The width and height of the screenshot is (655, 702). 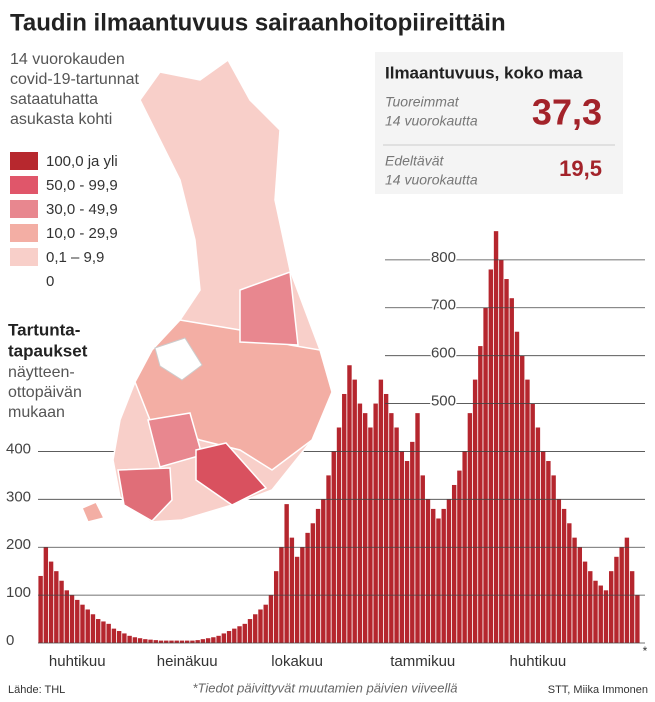 What do you see at coordinates (75, 257) in the screenshot?
I see `legend-label: 0,1 – 9,9` at bounding box center [75, 257].